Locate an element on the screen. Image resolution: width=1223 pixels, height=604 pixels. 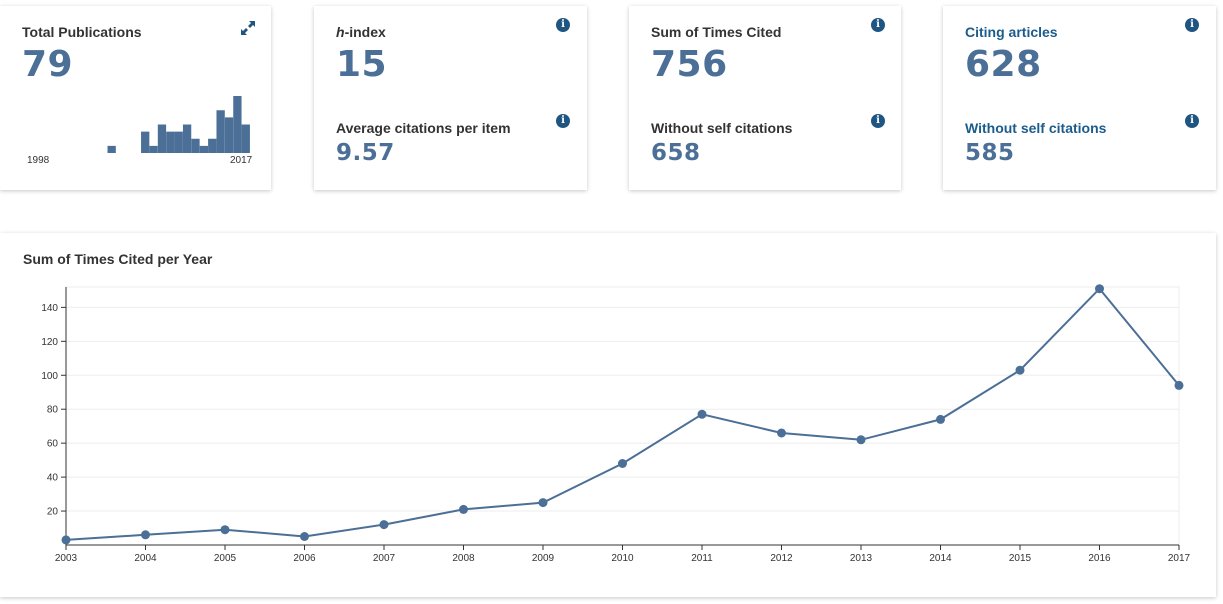
x-tick-label-7: 2010 is located at coordinates (622, 558).